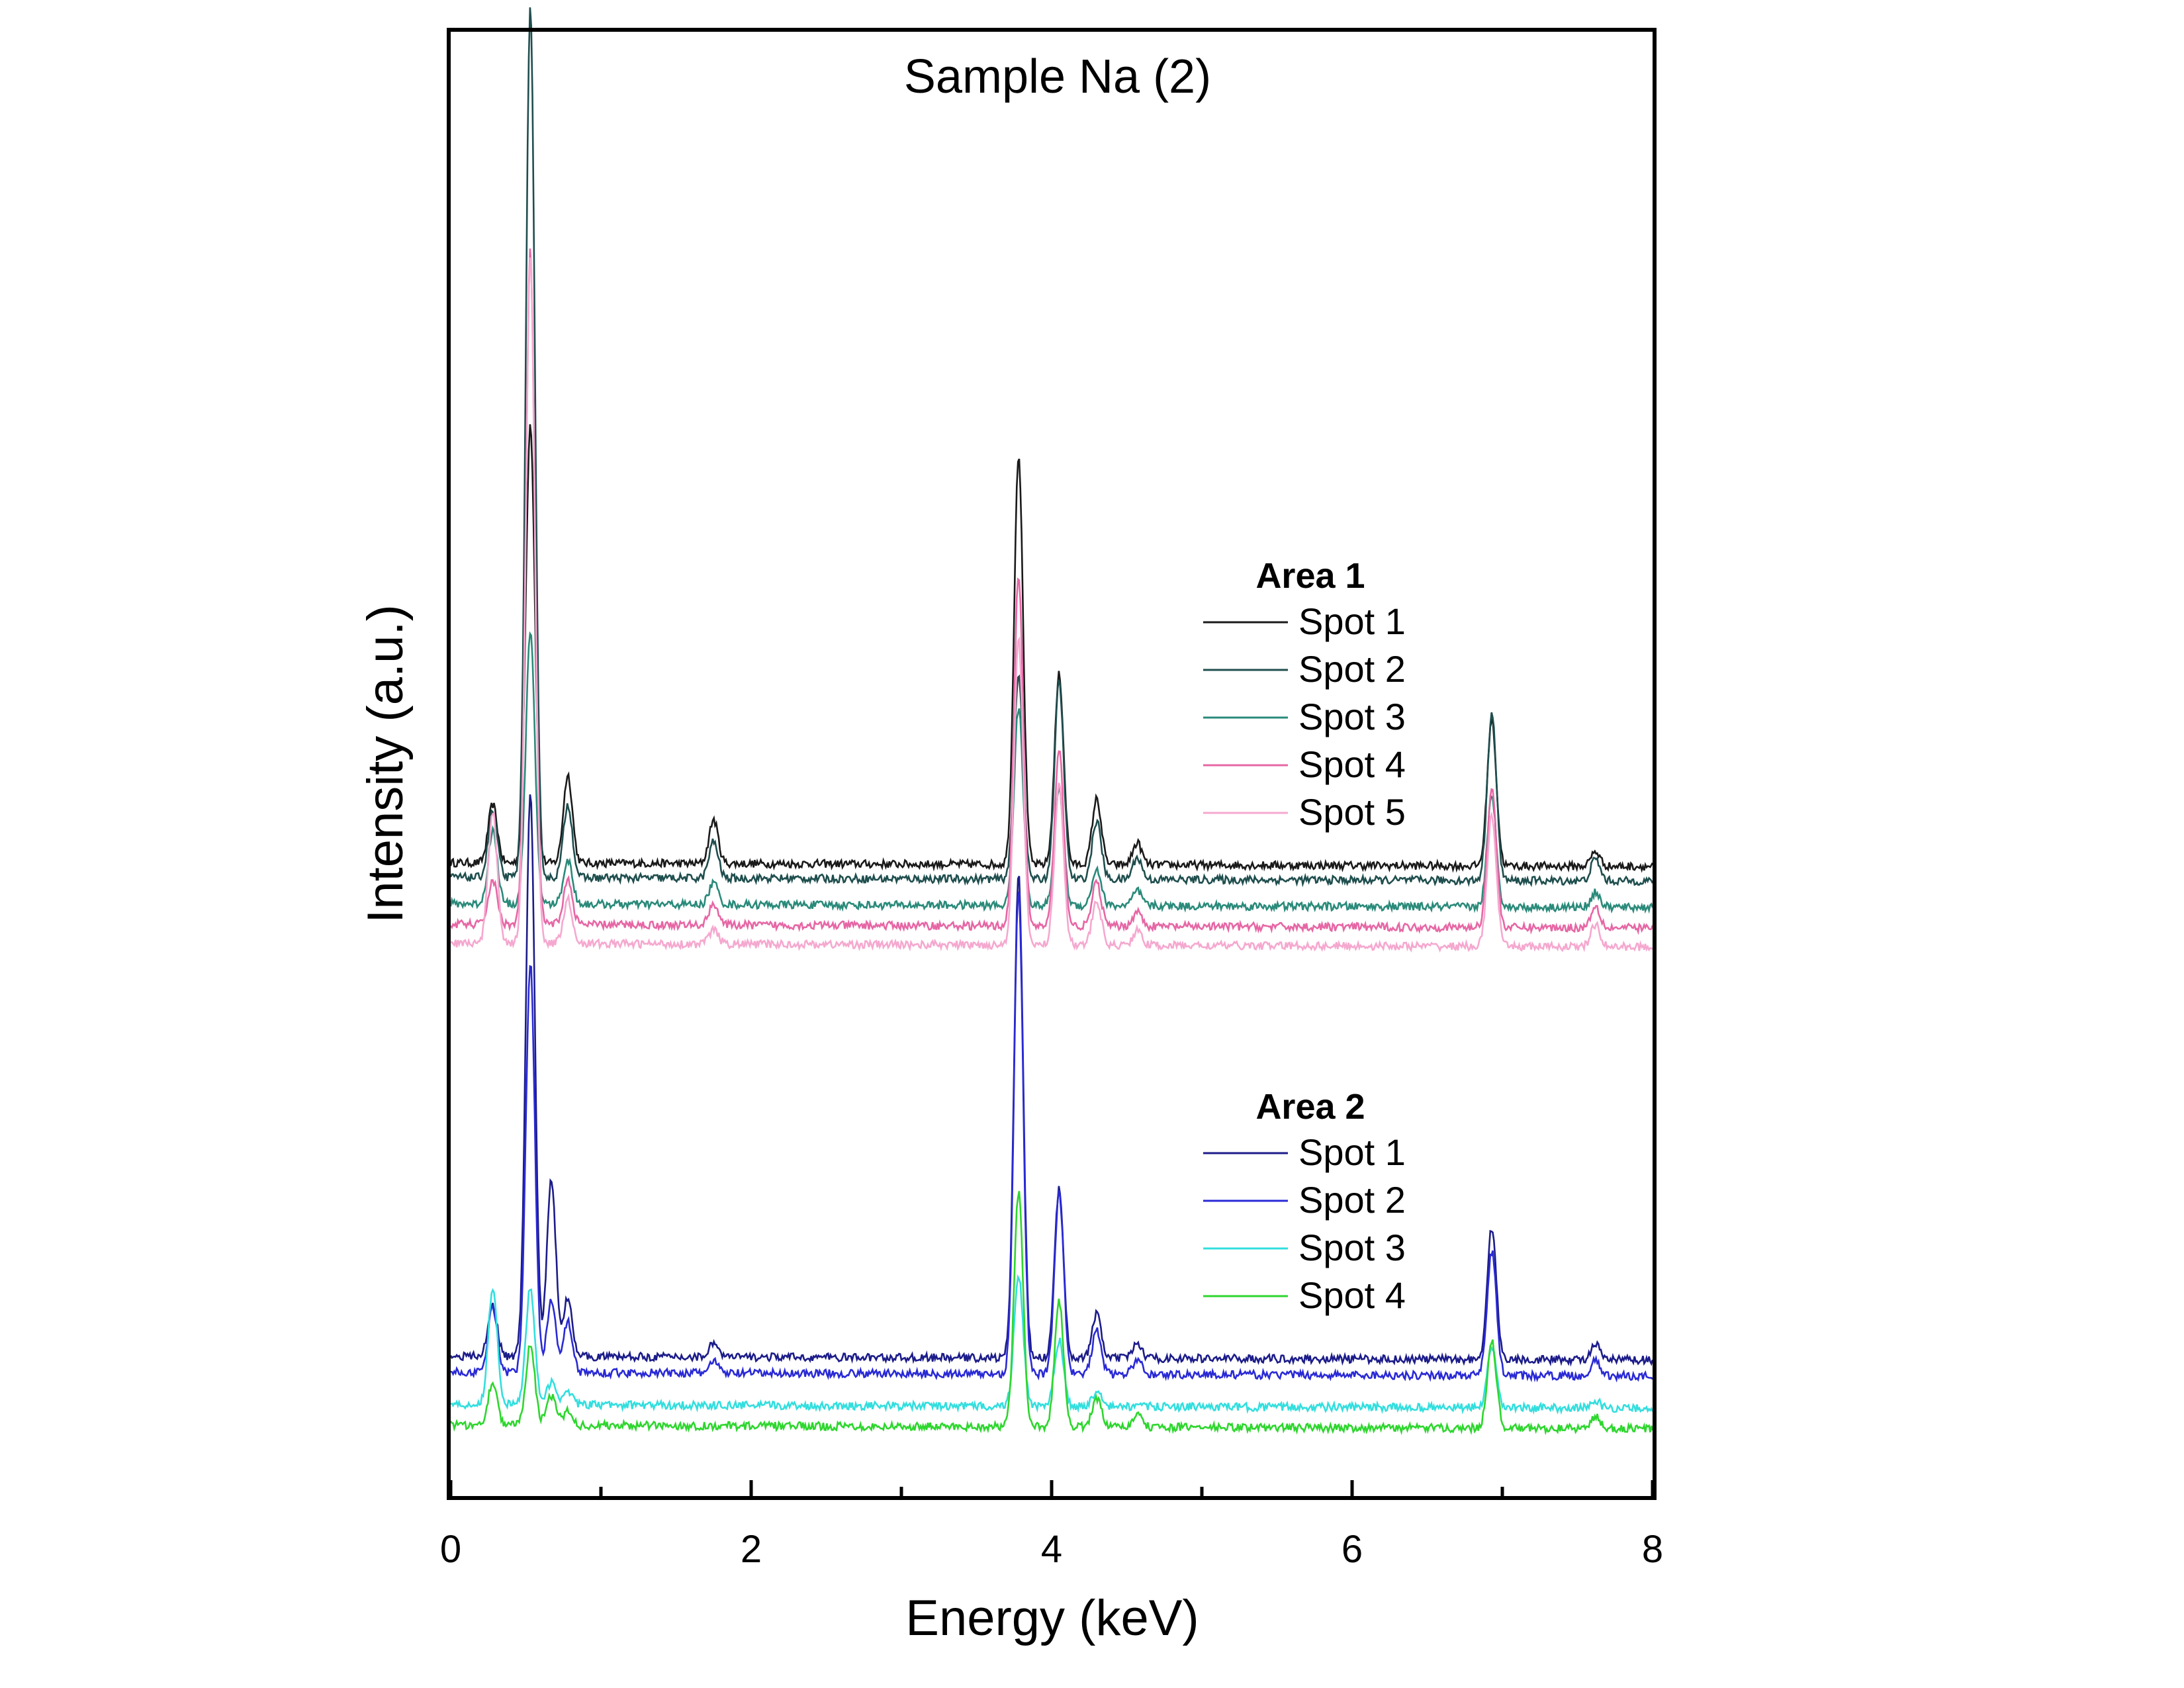  I want to click on chart-title: Sample Na (2), so click(1057, 76).